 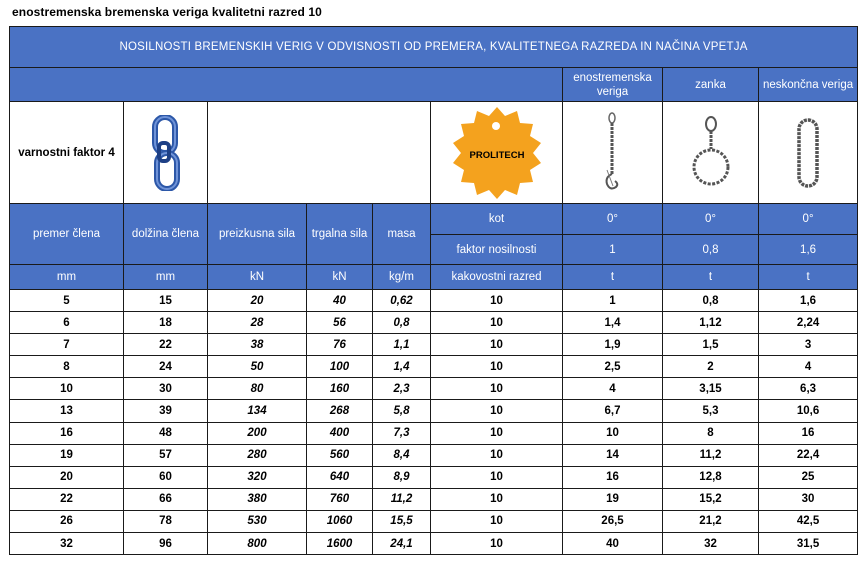 I want to click on table-cell: 800, so click(x=257, y=544).